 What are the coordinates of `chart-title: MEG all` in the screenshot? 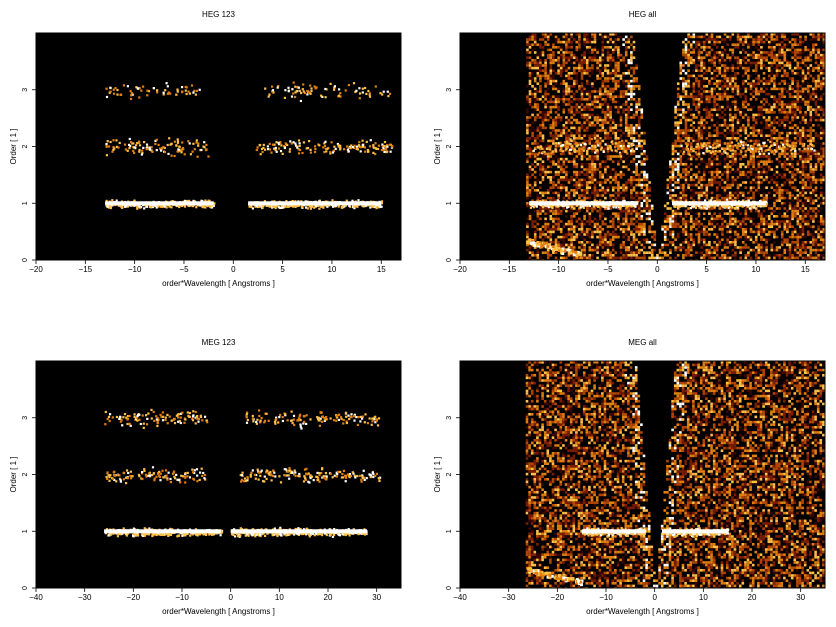 It's located at (642, 342).